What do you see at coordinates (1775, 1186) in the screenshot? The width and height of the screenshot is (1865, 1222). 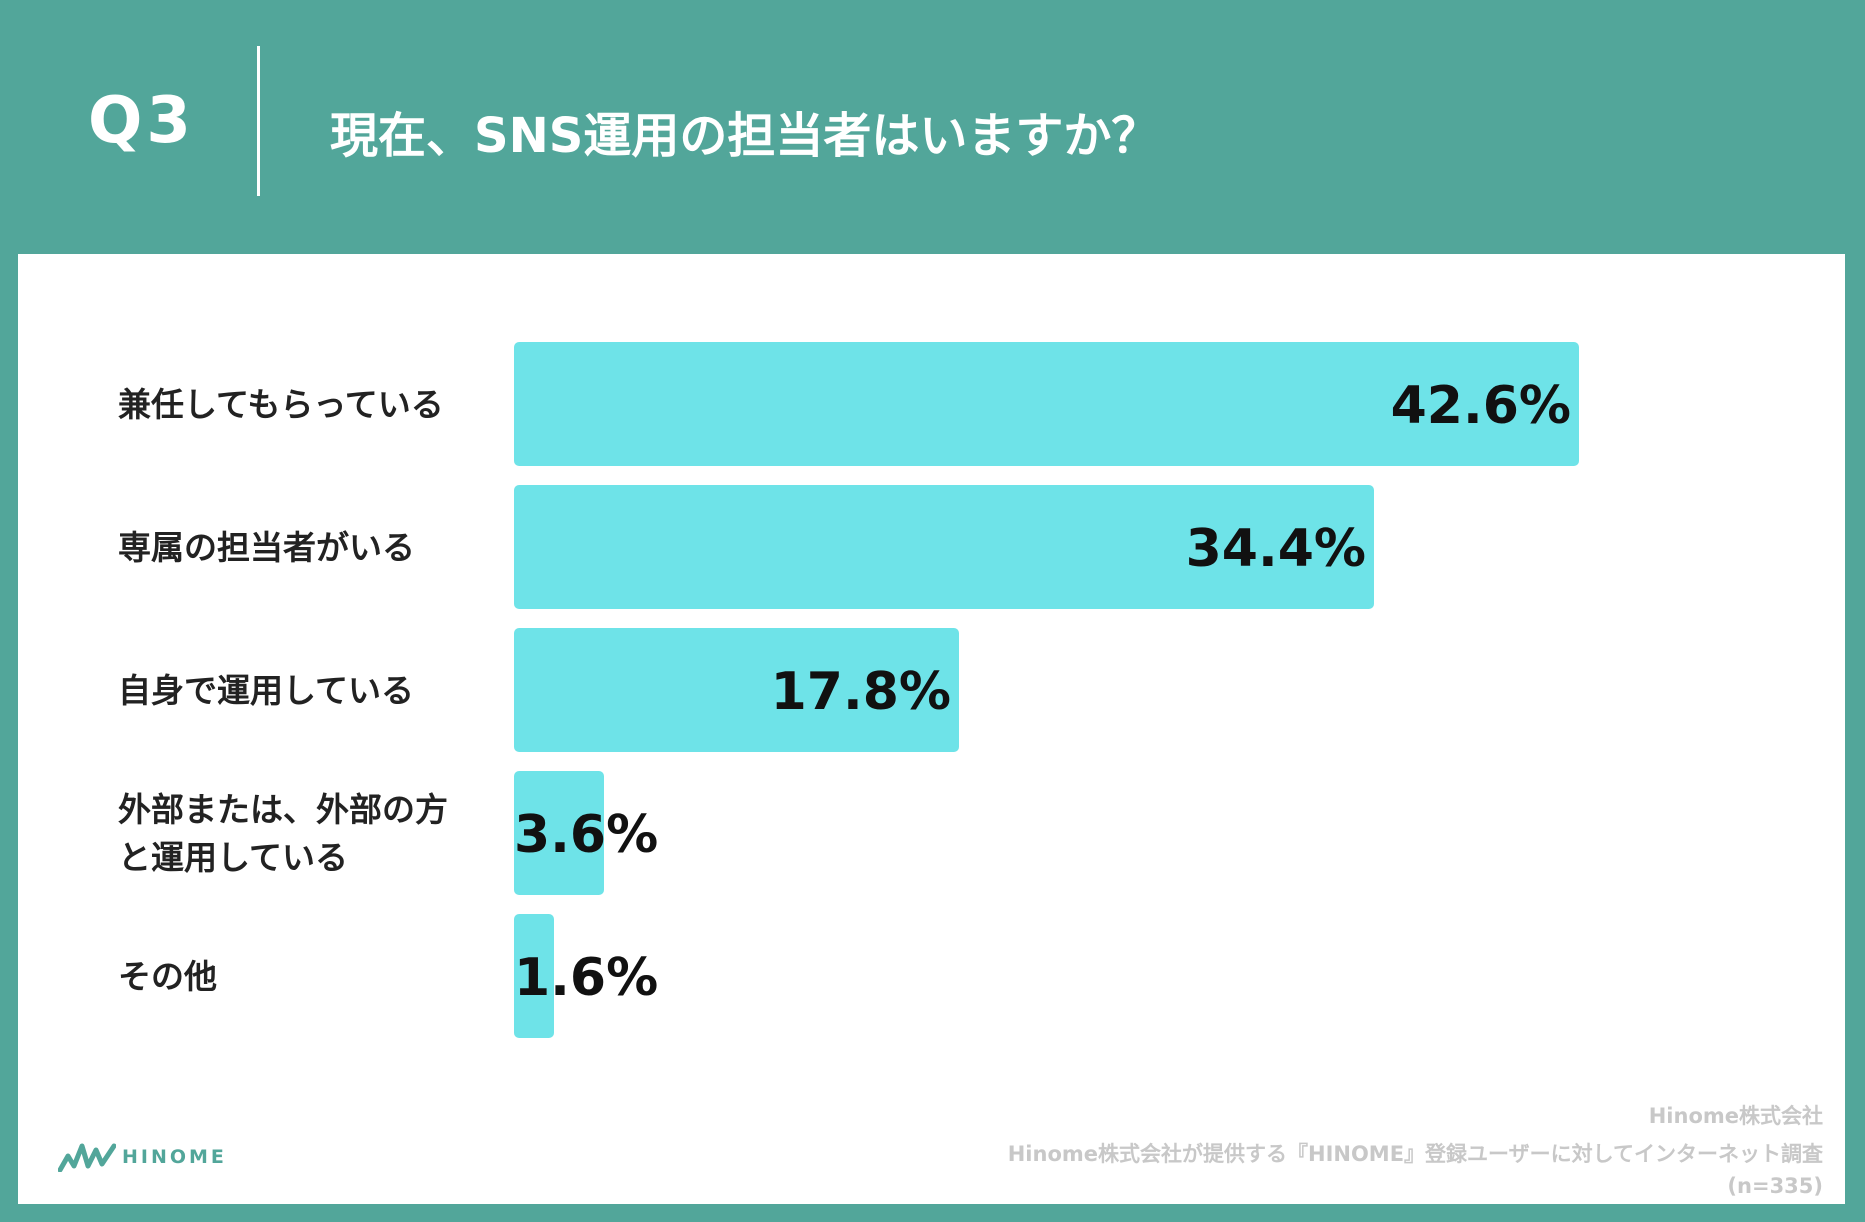 I see `footer-sample: (n=335)` at bounding box center [1775, 1186].